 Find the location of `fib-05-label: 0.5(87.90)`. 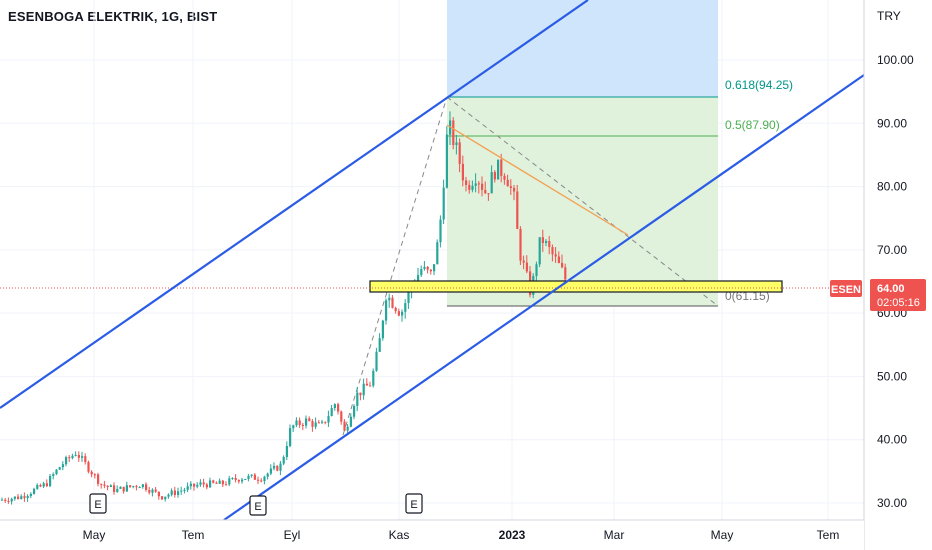

fib-05-label: 0.5(87.90) is located at coordinates (752, 125).